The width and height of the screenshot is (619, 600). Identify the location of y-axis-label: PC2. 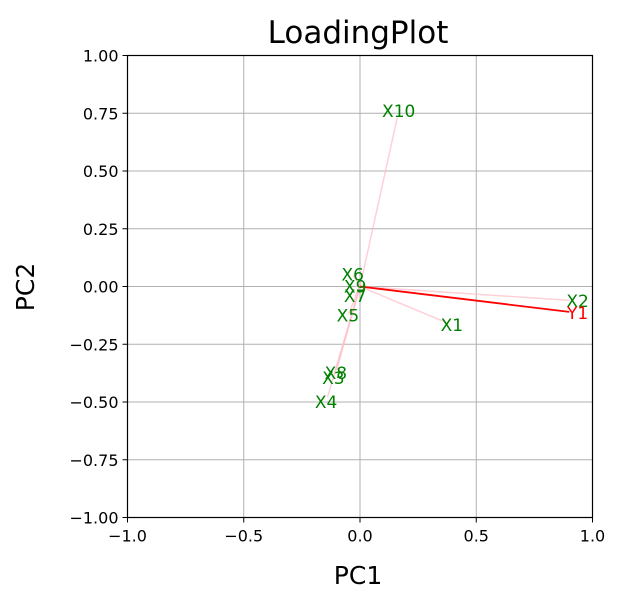
(25, 287).